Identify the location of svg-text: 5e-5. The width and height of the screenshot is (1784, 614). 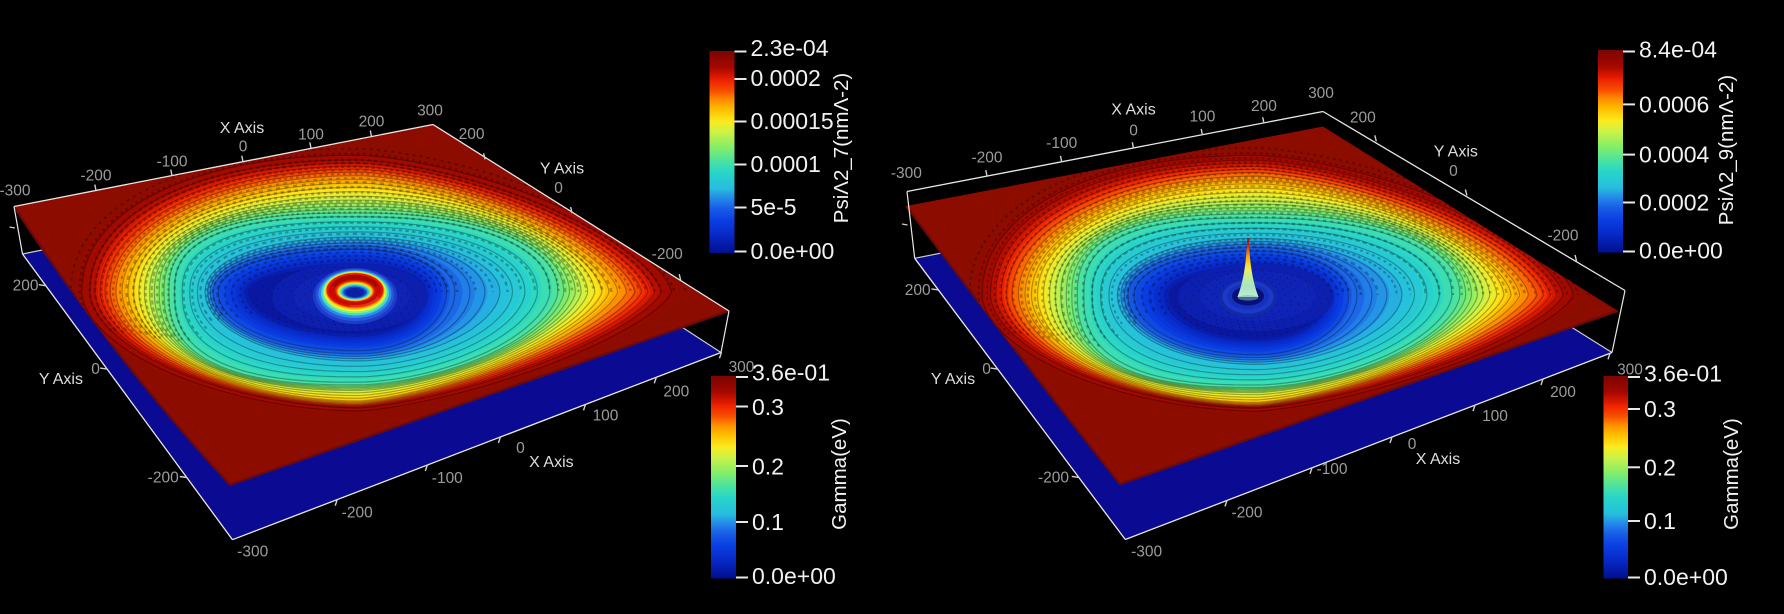
(774, 207).